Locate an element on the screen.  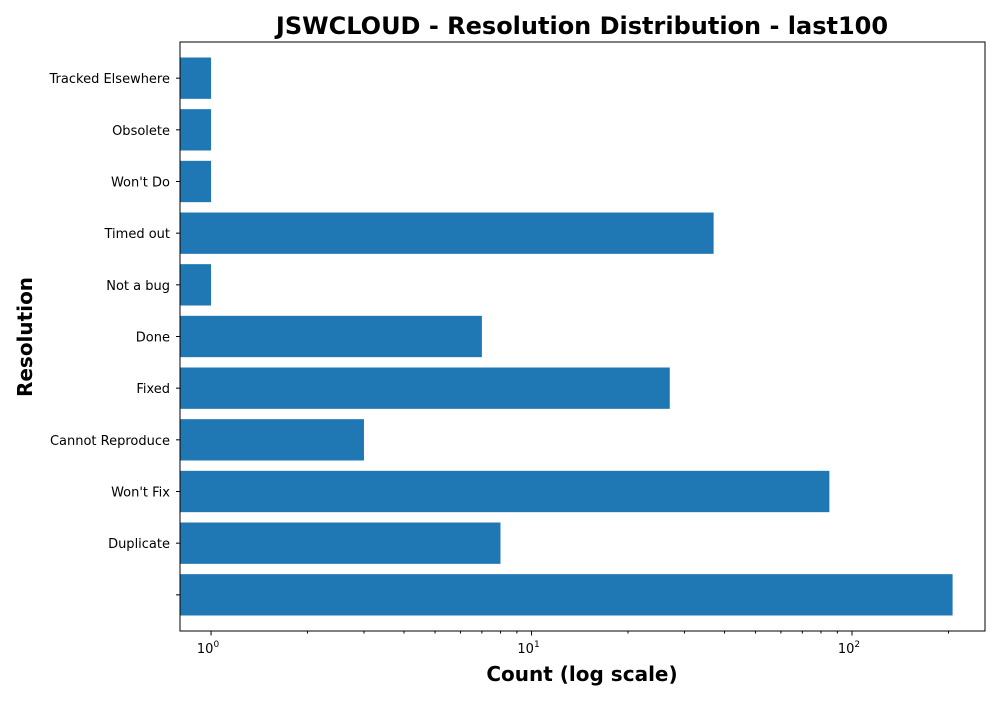
y-tick-label-won-t-fix: Won't Fix is located at coordinates (140, 493).